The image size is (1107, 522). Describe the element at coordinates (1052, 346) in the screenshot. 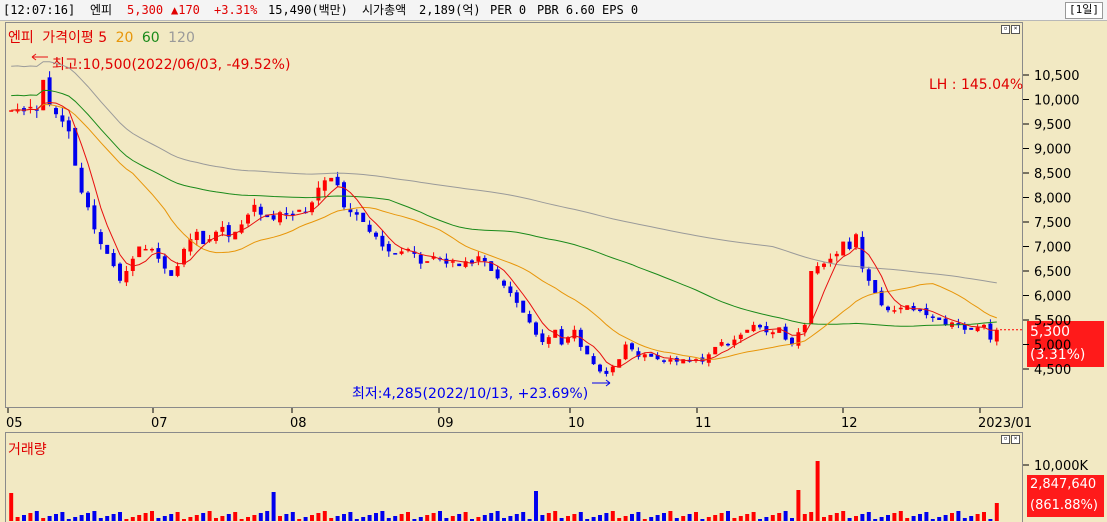

I see `y-tick-label: 5,000` at that location.